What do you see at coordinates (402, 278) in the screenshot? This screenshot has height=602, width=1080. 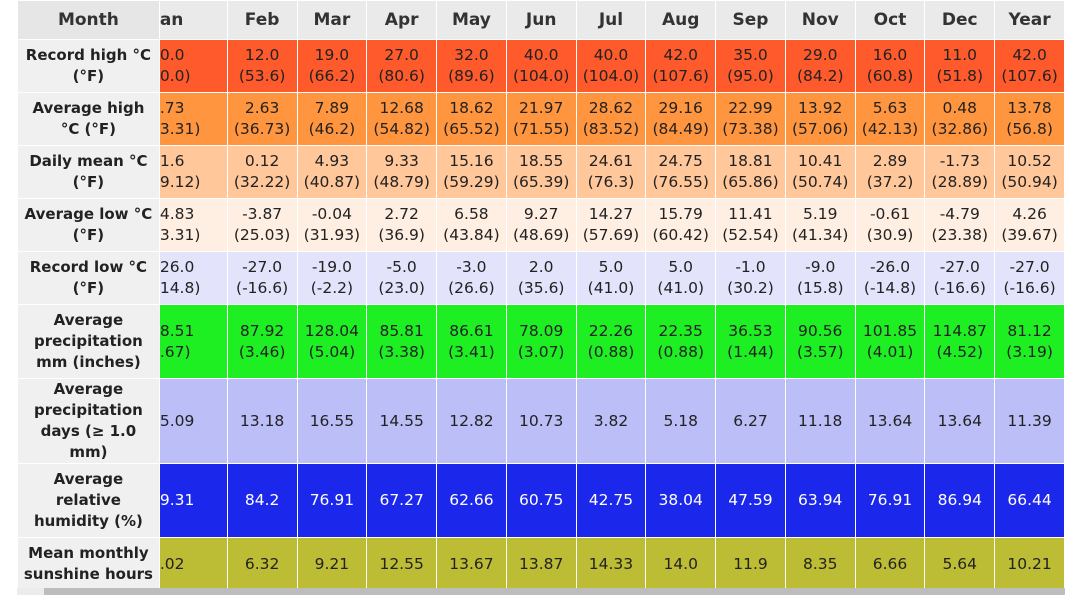 I see `data-cell: -5.0 (23.0)` at bounding box center [402, 278].